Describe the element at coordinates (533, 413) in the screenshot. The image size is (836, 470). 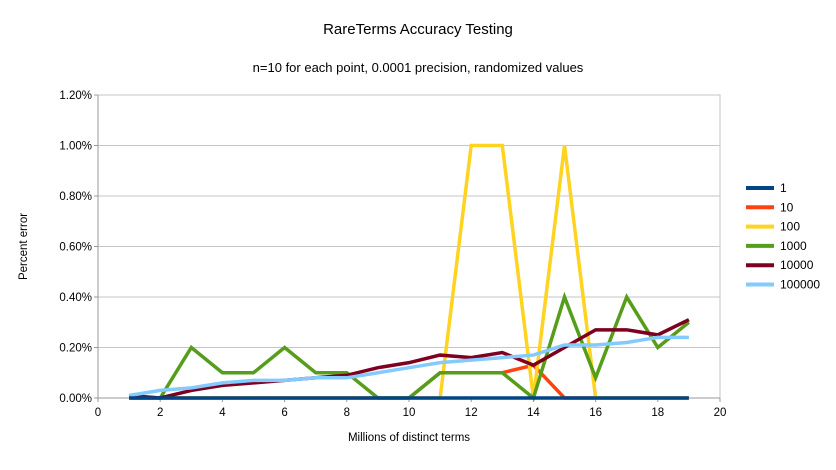
I see `x-tick-label: 14` at that location.